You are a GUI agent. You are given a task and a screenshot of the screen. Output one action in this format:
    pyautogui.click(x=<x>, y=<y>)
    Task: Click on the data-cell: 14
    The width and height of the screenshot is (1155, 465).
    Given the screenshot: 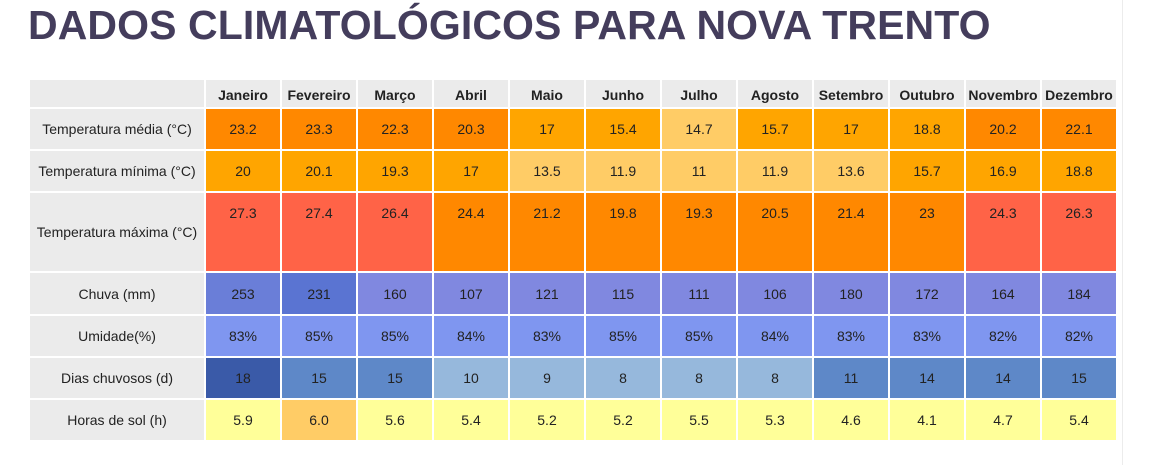 What is the action you would take?
    pyautogui.click(x=927, y=377)
    